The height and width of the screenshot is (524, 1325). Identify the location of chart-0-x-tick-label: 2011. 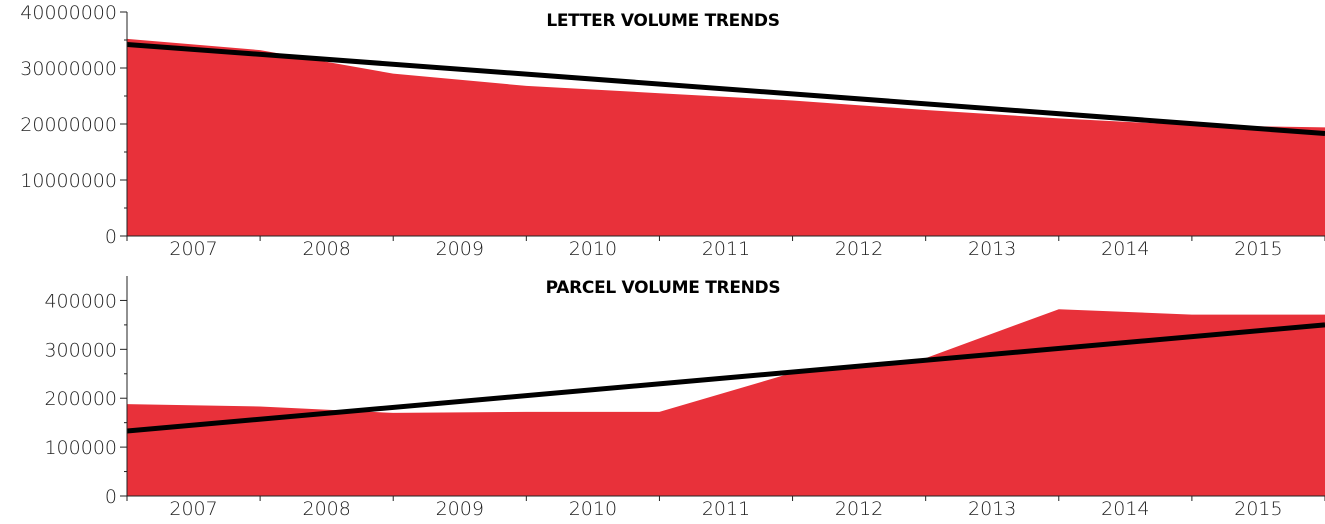
(726, 249).